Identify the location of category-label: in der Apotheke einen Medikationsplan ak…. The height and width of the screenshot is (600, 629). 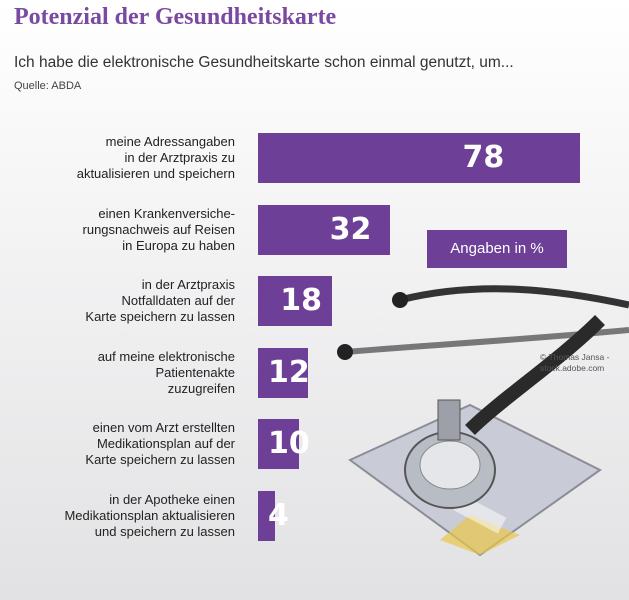
(149, 515).